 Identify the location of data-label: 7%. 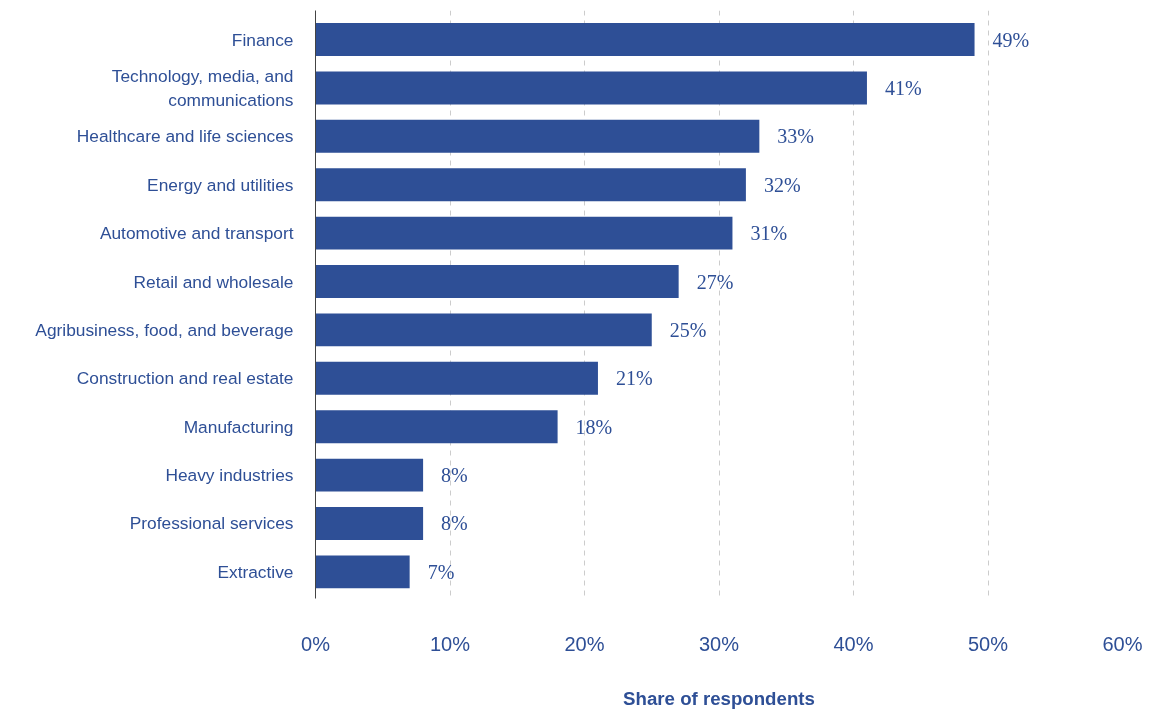
(441, 571).